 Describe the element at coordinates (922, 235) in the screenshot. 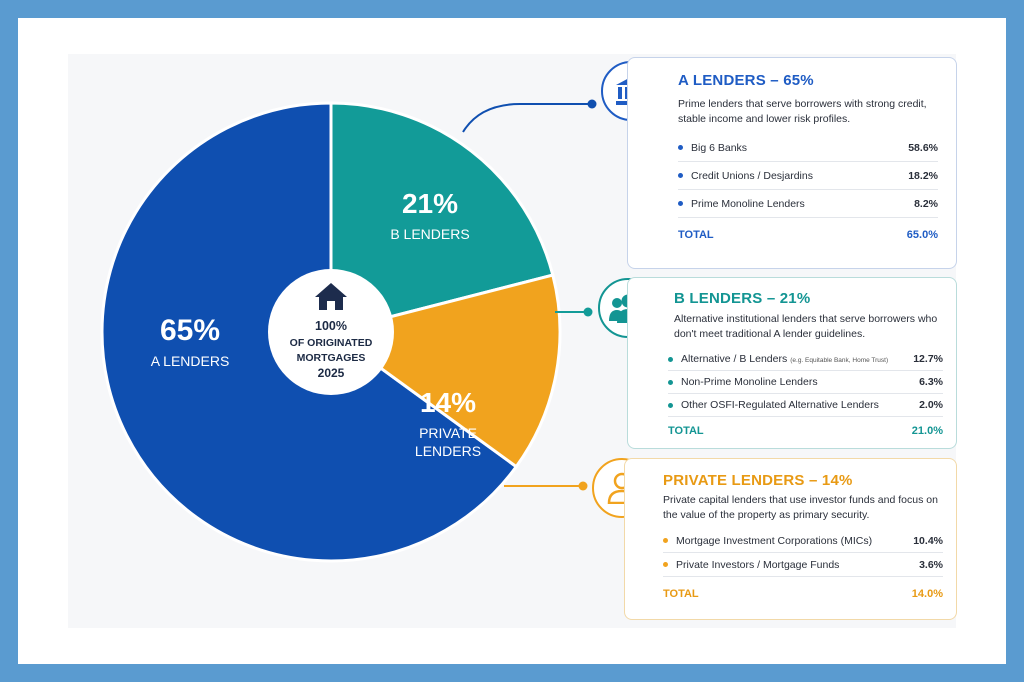

I see `a-total-value: 65.0%` at that location.